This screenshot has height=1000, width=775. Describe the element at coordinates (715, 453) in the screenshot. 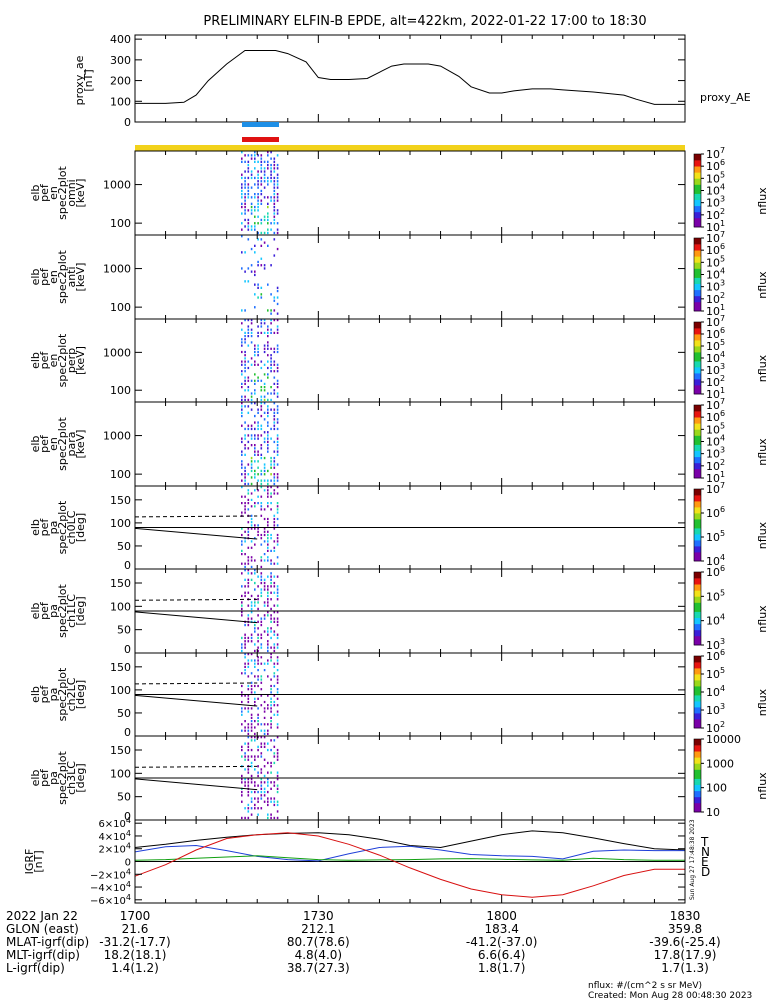

I see `spec_para-colorbar-tick-label: 10³` at that location.